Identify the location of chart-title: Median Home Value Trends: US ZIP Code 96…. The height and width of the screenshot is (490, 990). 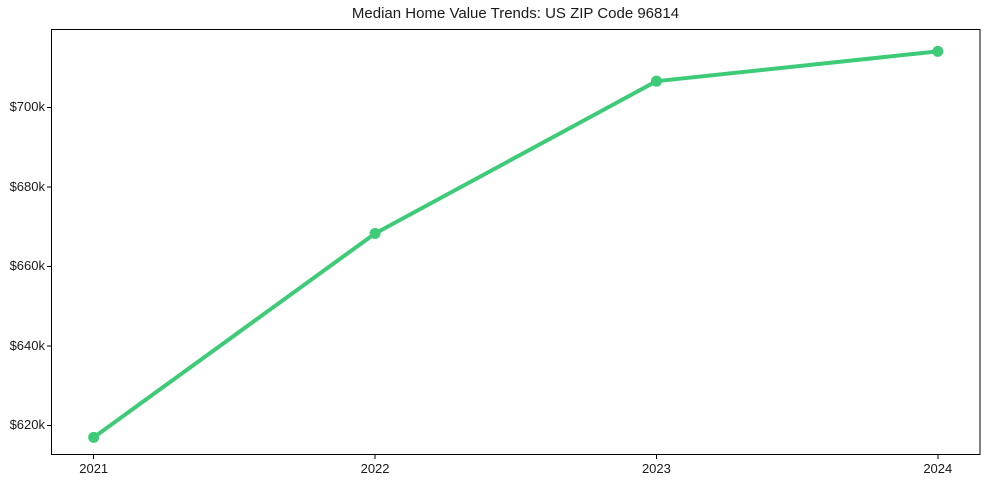
(515, 13).